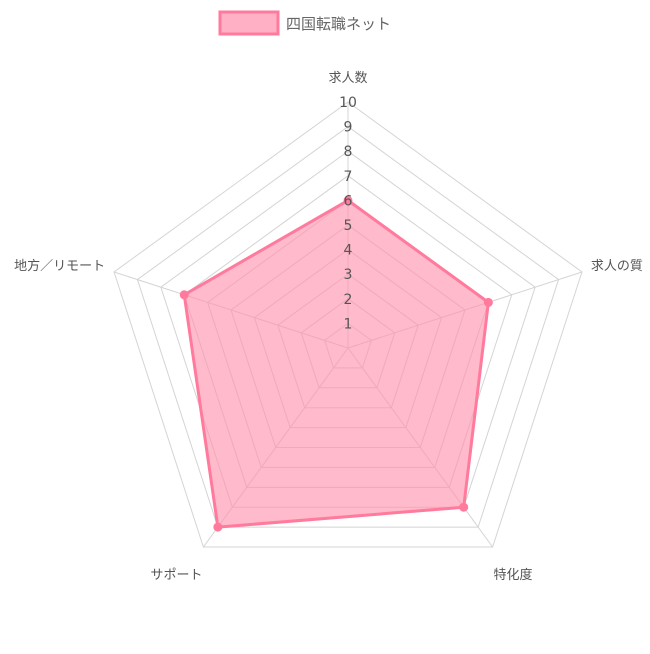 The width and height of the screenshot is (650, 654). Describe the element at coordinates (348, 128) in the screenshot. I see `tick-label: 9` at that location.